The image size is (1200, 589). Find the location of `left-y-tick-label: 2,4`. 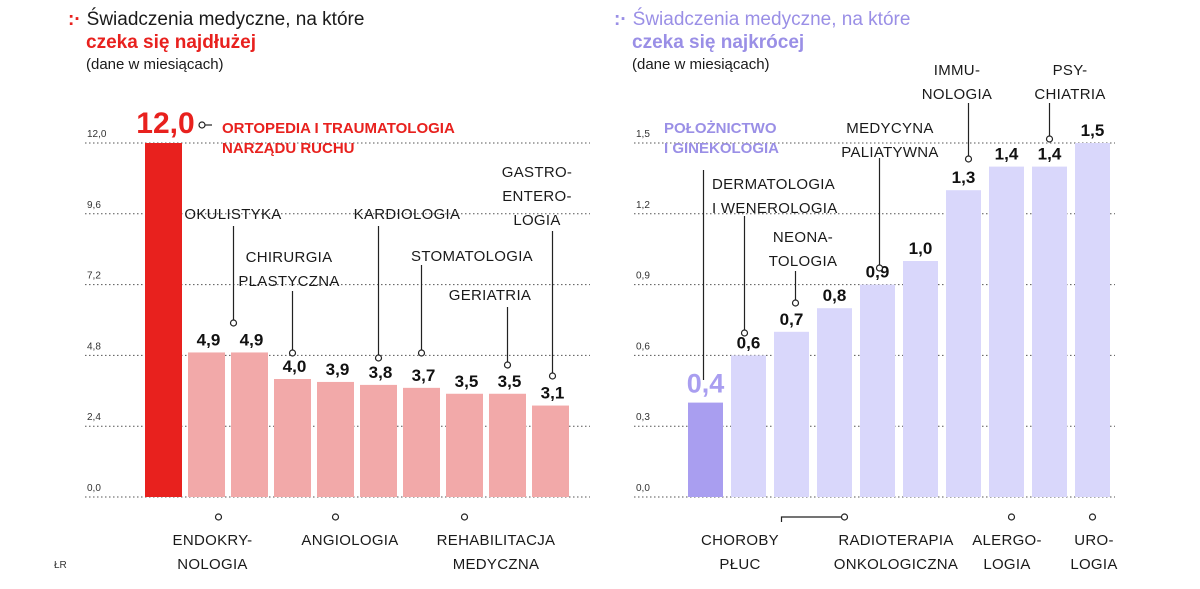

left-y-tick-label: 2,4 is located at coordinates (94, 417).